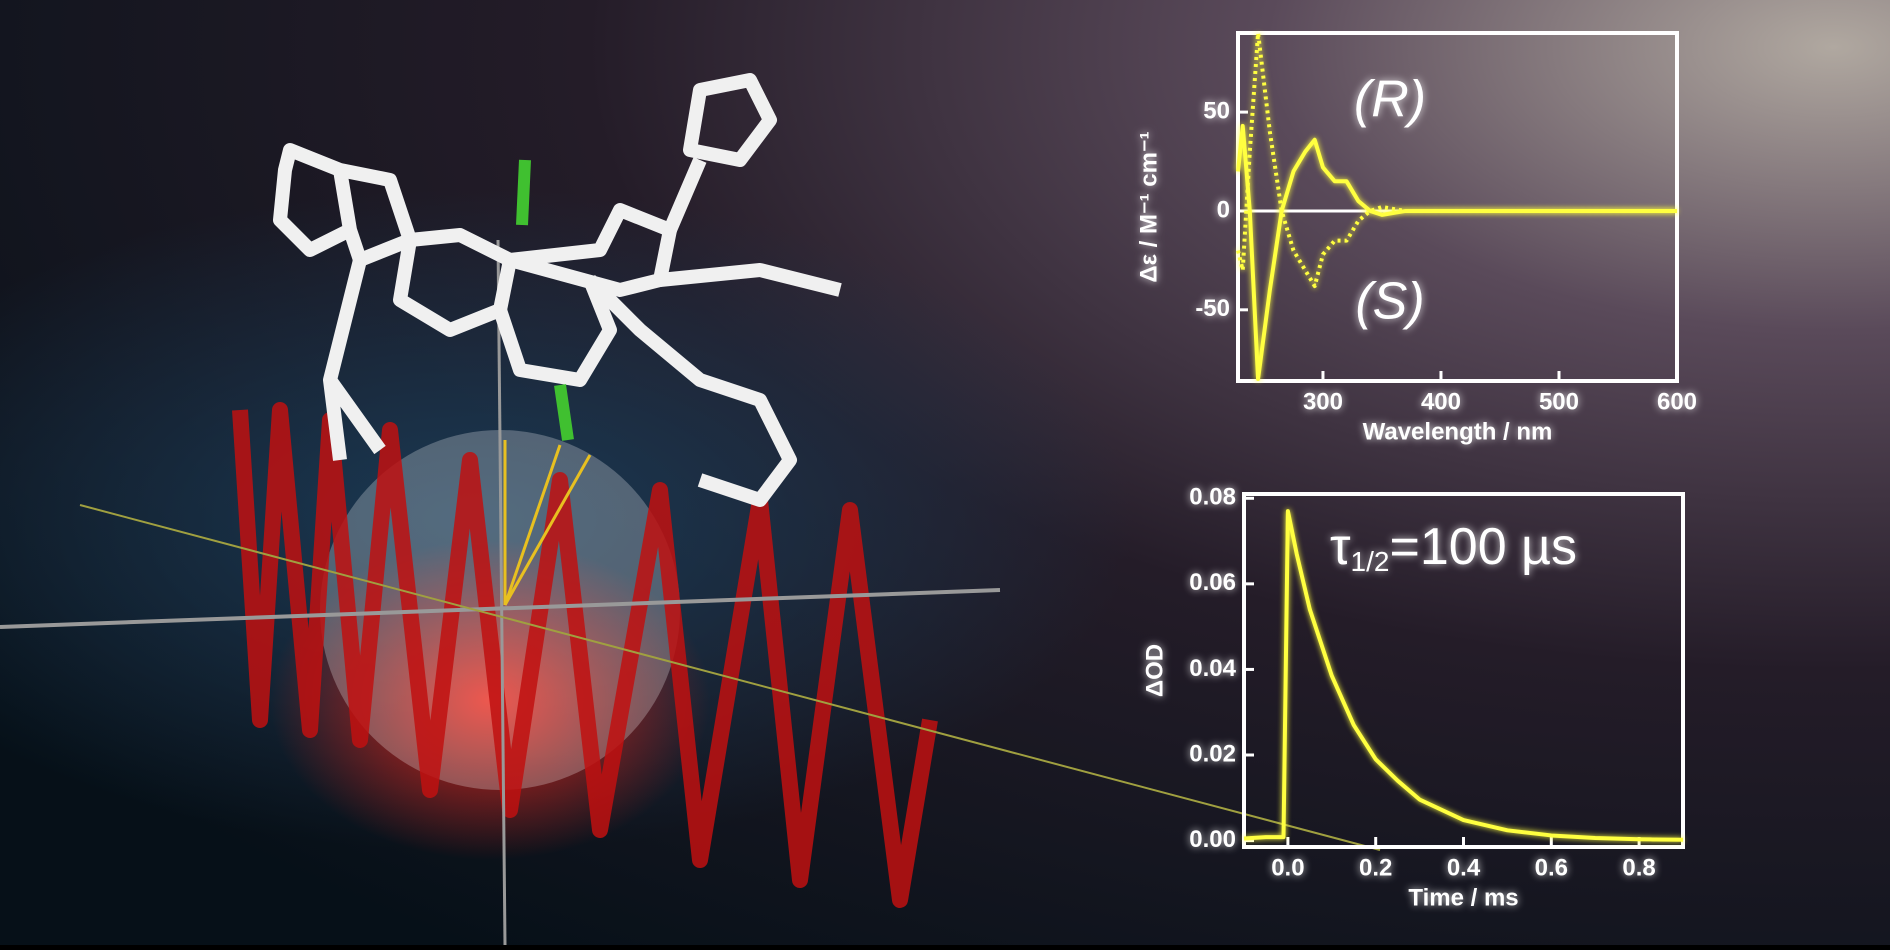 The width and height of the screenshot is (1890, 950). I want to click on y-tick-label: 0.06, so click(1212, 582).